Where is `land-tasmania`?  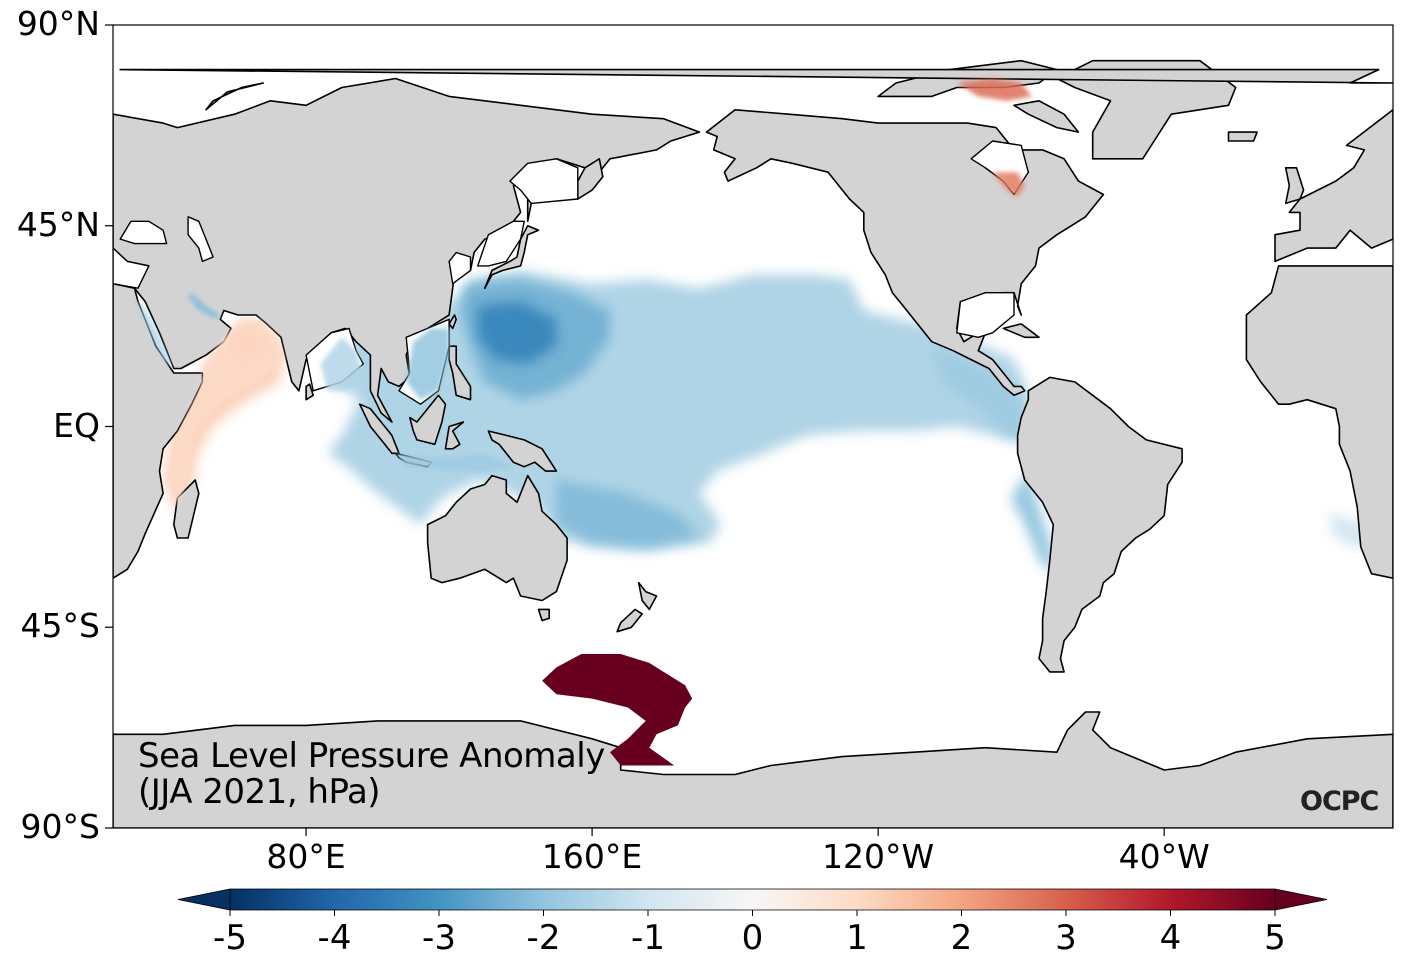 land-tasmania is located at coordinates (544, 615).